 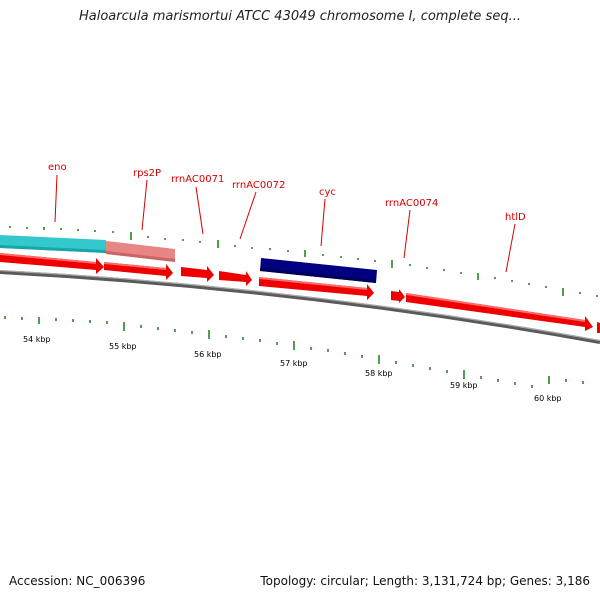 I want to click on accession-text: Accession: NC_006396, so click(x=77, y=581).